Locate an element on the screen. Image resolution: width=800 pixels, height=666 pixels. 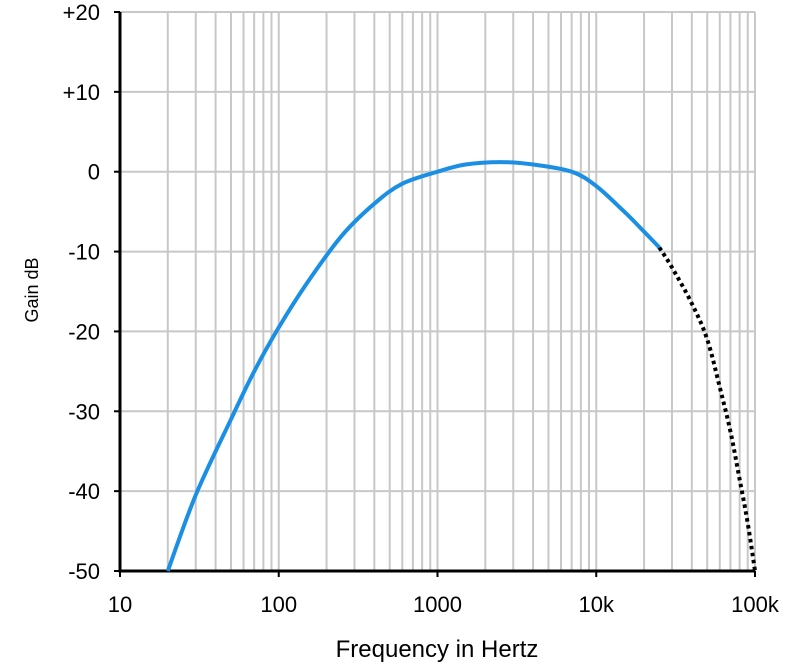
y-tick-label: 0 is located at coordinates (94, 172).